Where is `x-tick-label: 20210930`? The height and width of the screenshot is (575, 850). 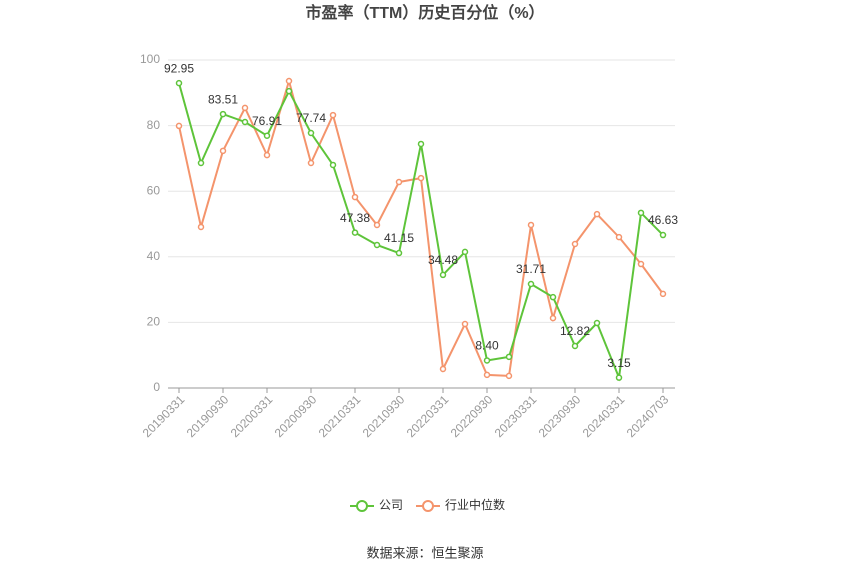
x-tick-label: 20210930 is located at coordinates (384, 416).